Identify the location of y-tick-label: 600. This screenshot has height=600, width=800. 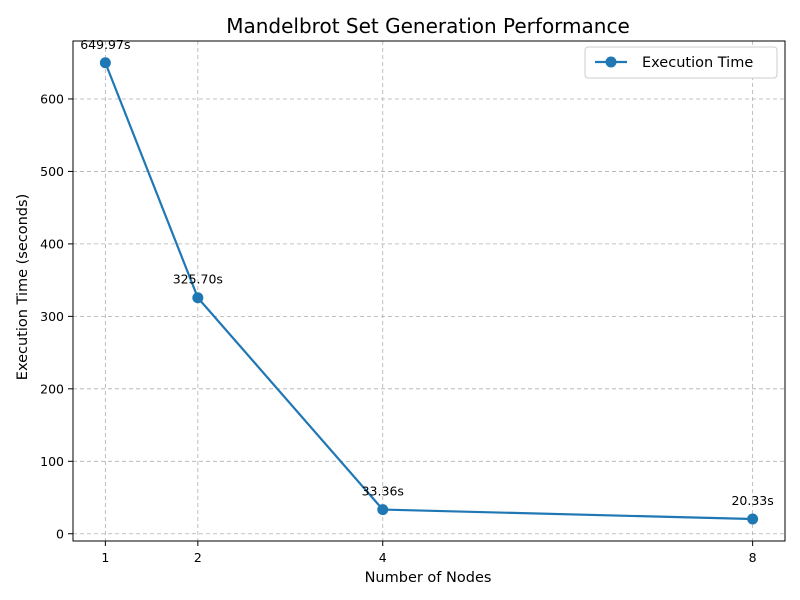
(52, 98).